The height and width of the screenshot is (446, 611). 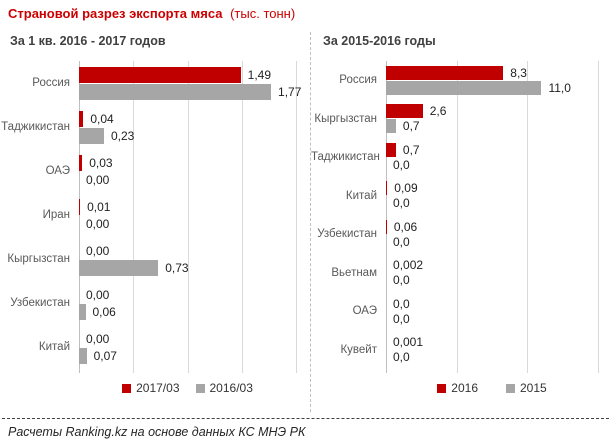 What do you see at coordinates (38, 259) in the screenshot?
I see `category-label: Кыргызстан` at bounding box center [38, 259].